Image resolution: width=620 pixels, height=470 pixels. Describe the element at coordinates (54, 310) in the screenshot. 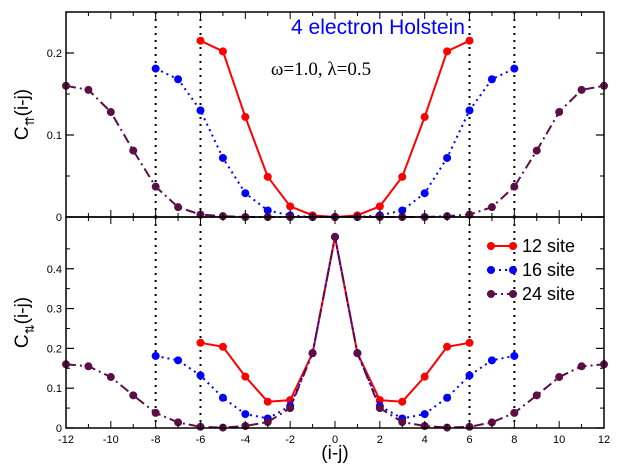

I see `y-tick-label: 0.3` at that location.